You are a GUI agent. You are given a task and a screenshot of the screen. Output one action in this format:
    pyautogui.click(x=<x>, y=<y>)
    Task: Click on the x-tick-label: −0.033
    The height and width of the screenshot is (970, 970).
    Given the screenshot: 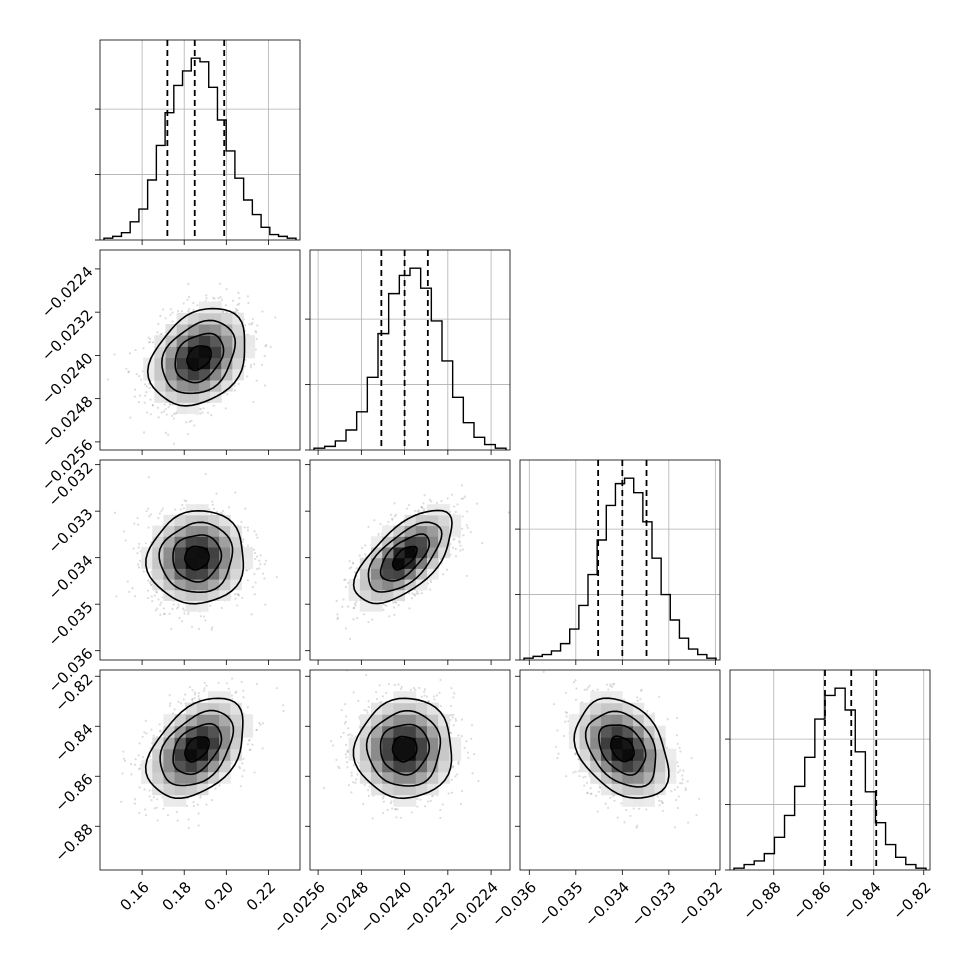 What is the action you would take?
    pyautogui.click(x=654, y=904)
    